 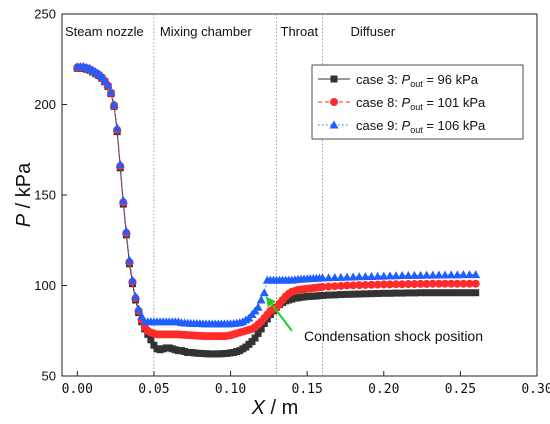 I want to click on x-axis: 0.00 0.05 0.10 0.15 0.20 0.25 0.30, so click(x=306, y=384).